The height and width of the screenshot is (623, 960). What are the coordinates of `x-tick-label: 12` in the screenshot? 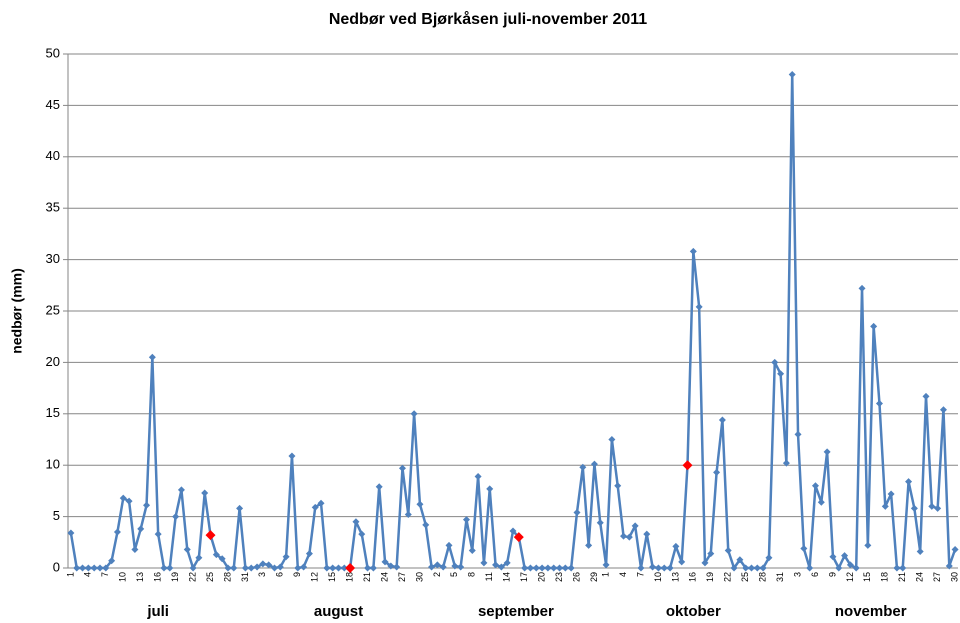 It's located at (850, 577).